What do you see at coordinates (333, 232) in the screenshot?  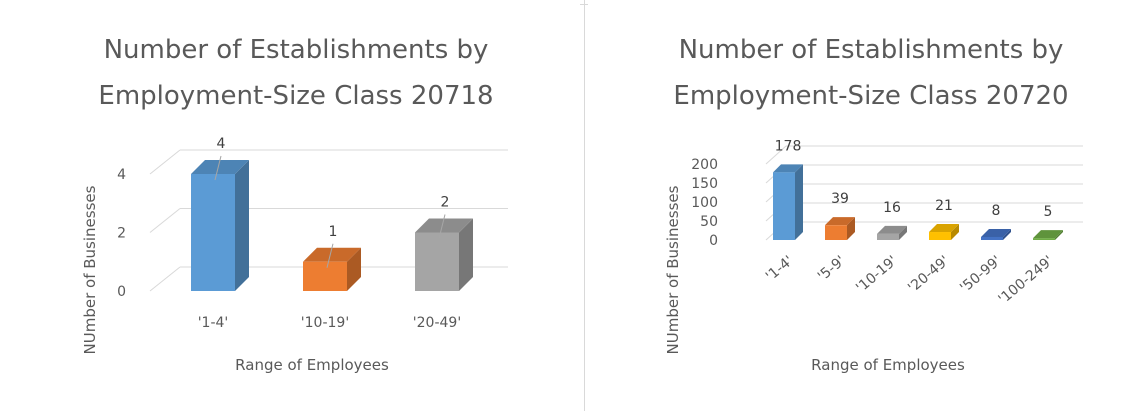 I see `data-label: 1` at bounding box center [333, 232].